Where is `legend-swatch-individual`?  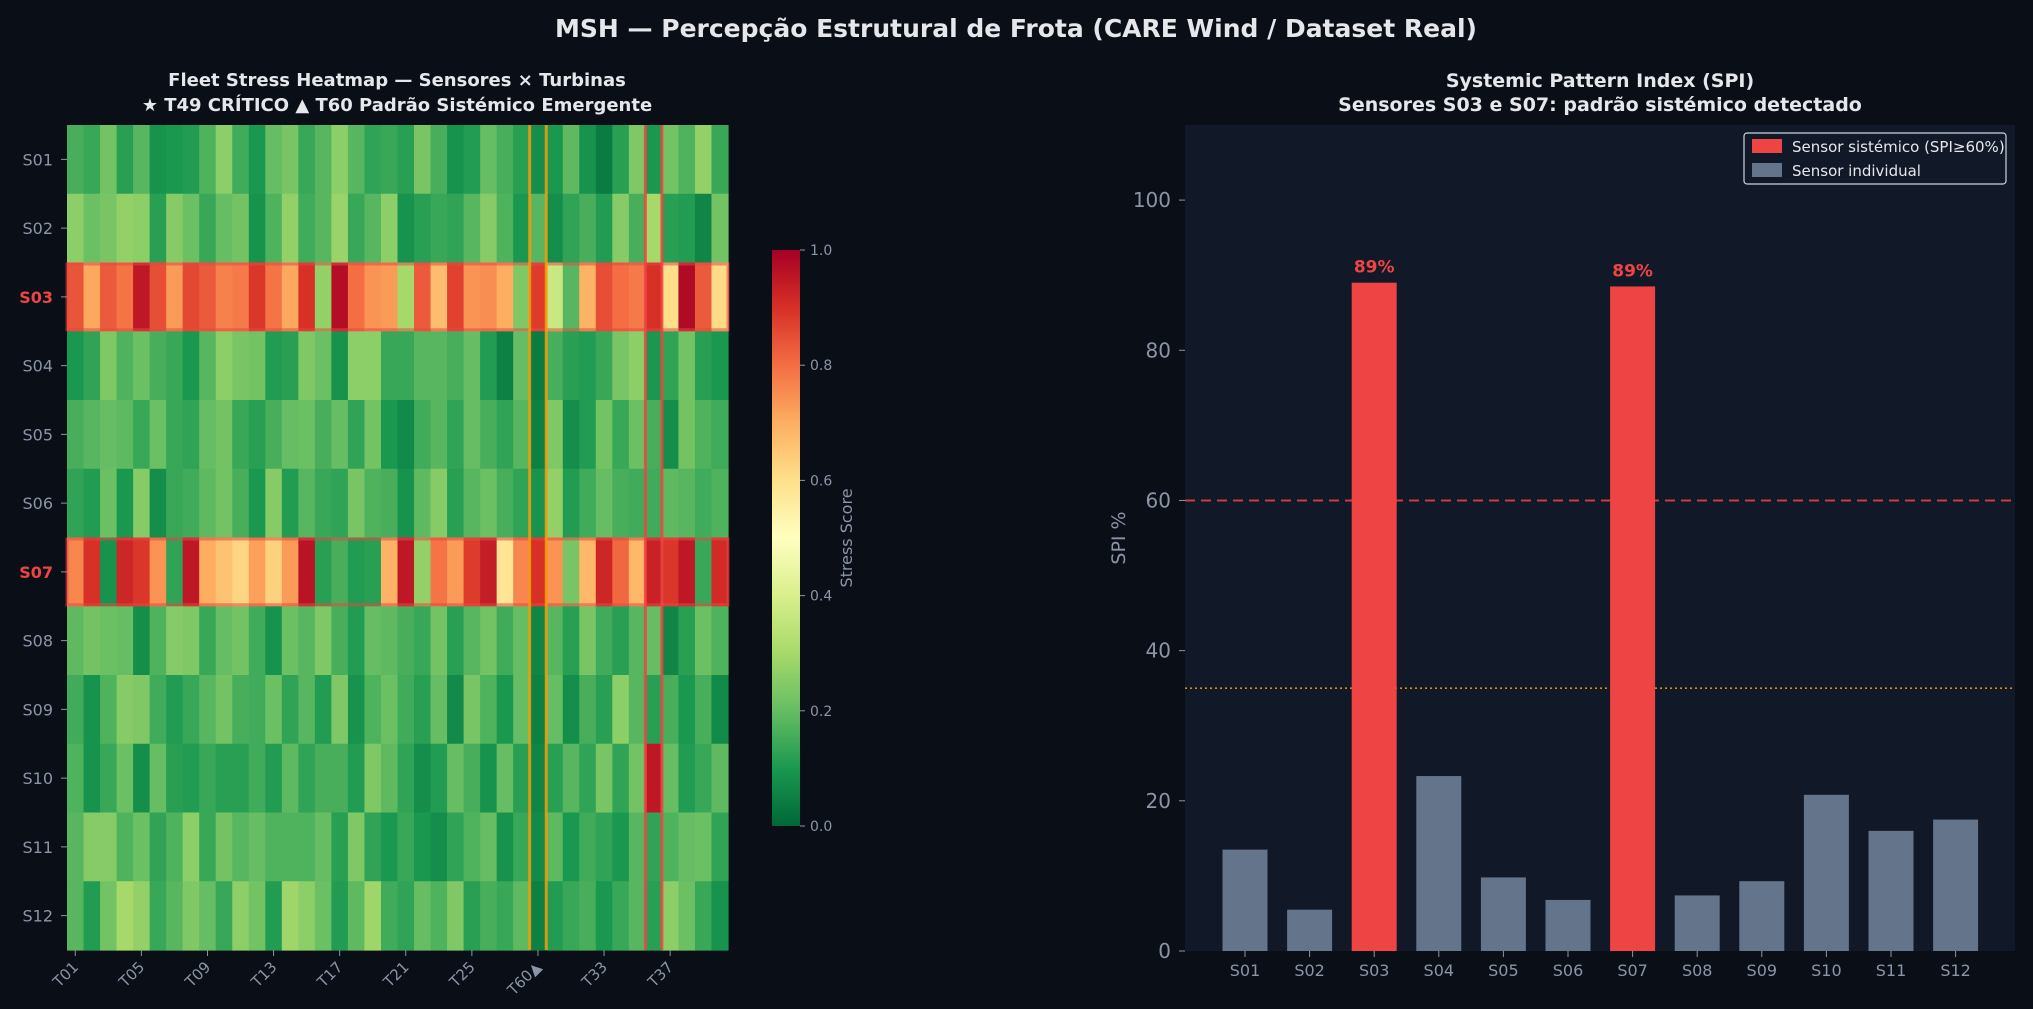
legend-swatch-individual is located at coordinates (1767, 170).